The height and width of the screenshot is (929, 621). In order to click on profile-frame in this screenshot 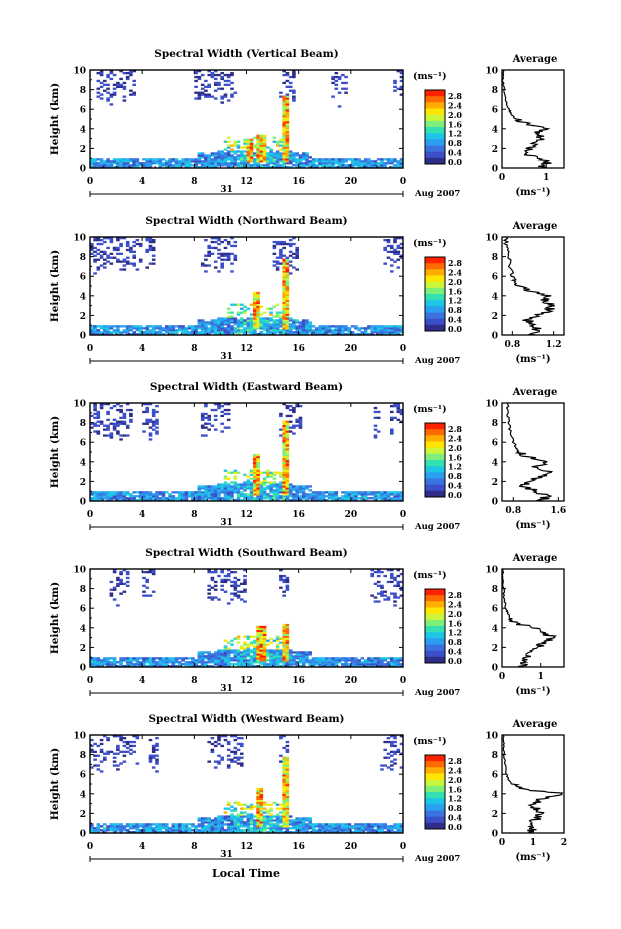, I will do `click(533, 286)`.